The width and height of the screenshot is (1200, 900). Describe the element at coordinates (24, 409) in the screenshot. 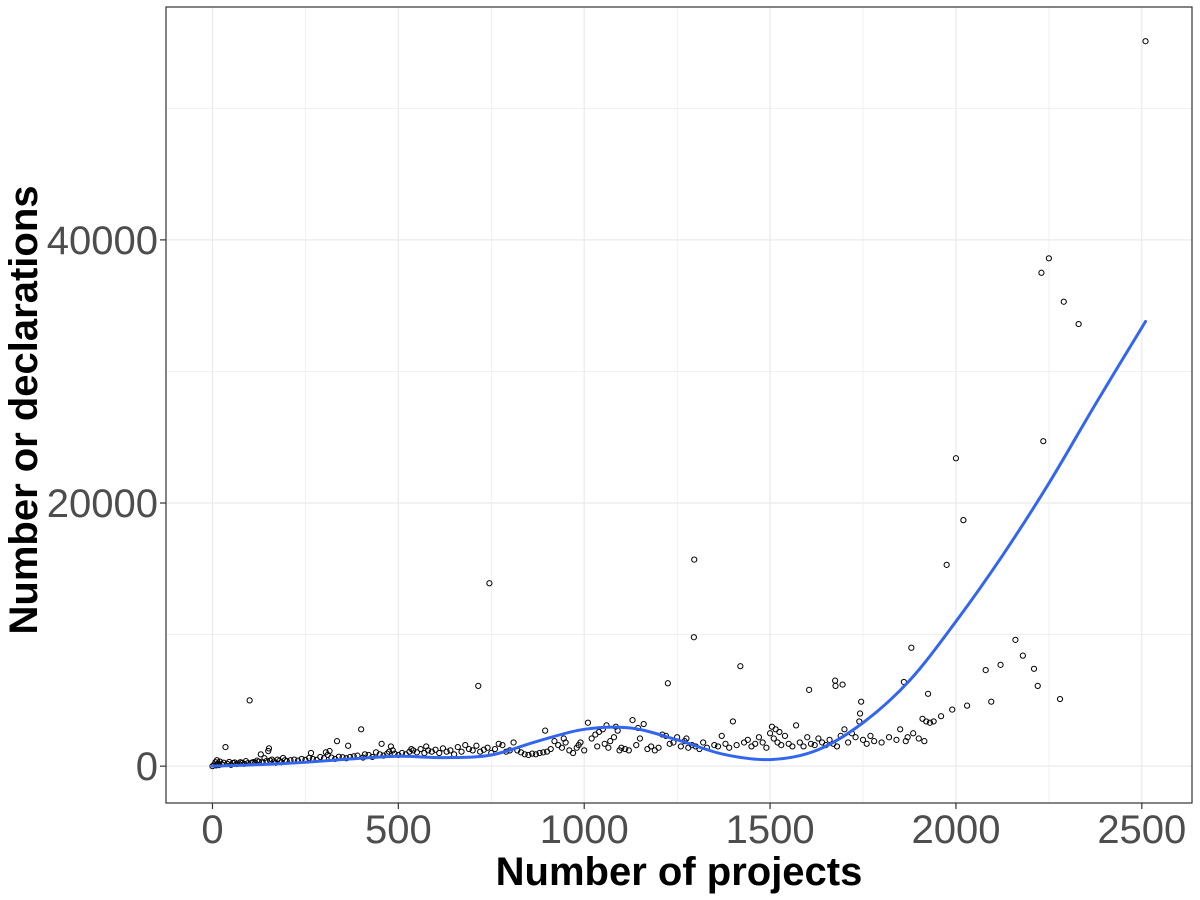

I see `y-axis-title: Number or declarations` at that location.